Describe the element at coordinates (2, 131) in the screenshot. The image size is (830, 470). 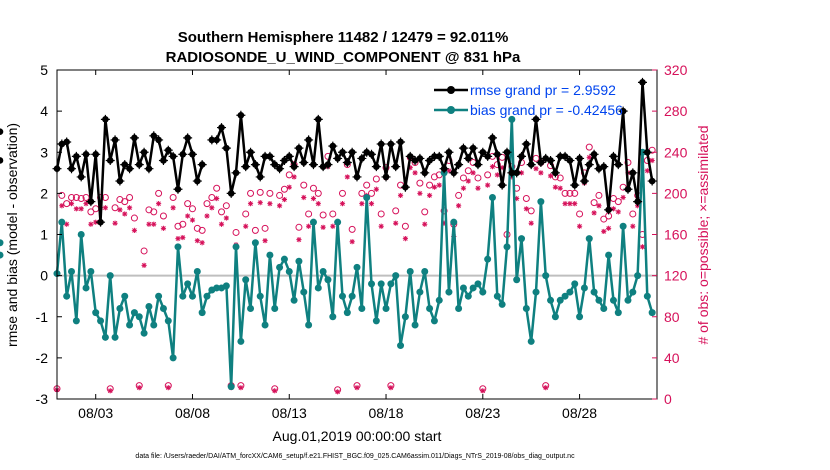
I see `rmse-point` at that location.